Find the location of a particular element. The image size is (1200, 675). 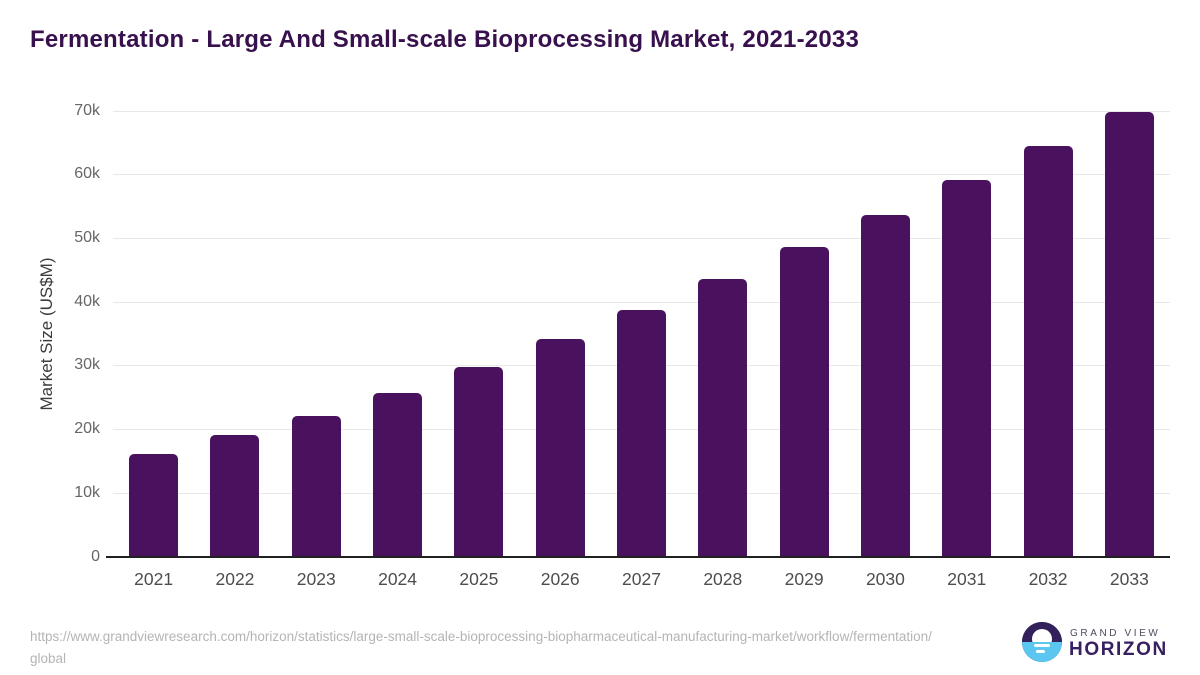

x-tick-2033: 2033 is located at coordinates (1129, 578).